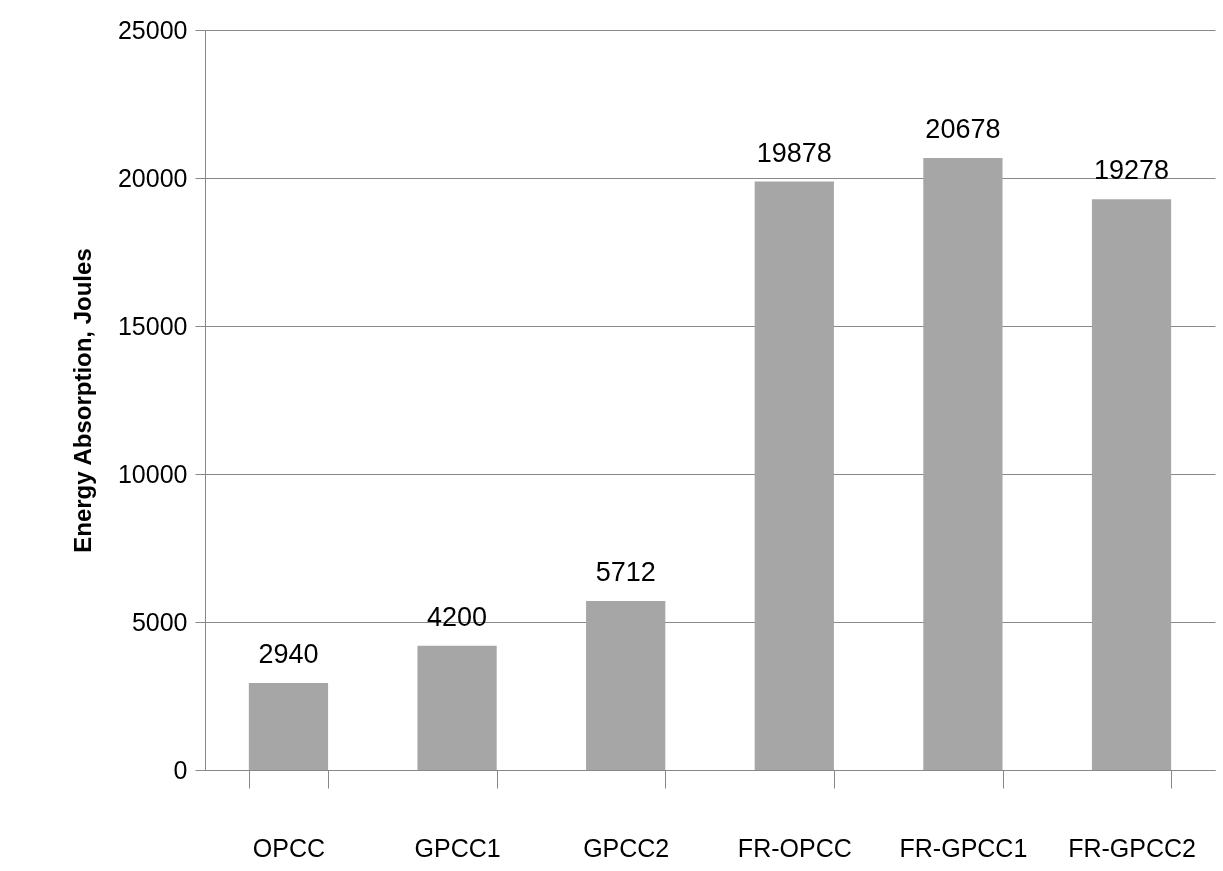 The height and width of the screenshot is (871, 1223). What do you see at coordinates (289, 847) in the screenshot?
I see `x-tick-label: OPCC` at bounding box center [289, 847].